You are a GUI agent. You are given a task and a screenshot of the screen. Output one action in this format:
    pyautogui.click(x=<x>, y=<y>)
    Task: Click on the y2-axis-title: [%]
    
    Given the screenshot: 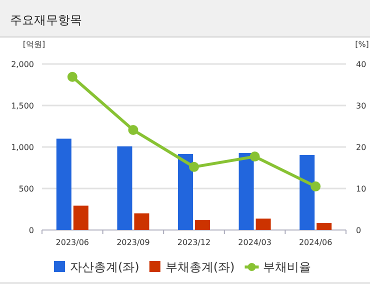 What is the action you would take?
    pyautogui.click(x=362, y=44)
    